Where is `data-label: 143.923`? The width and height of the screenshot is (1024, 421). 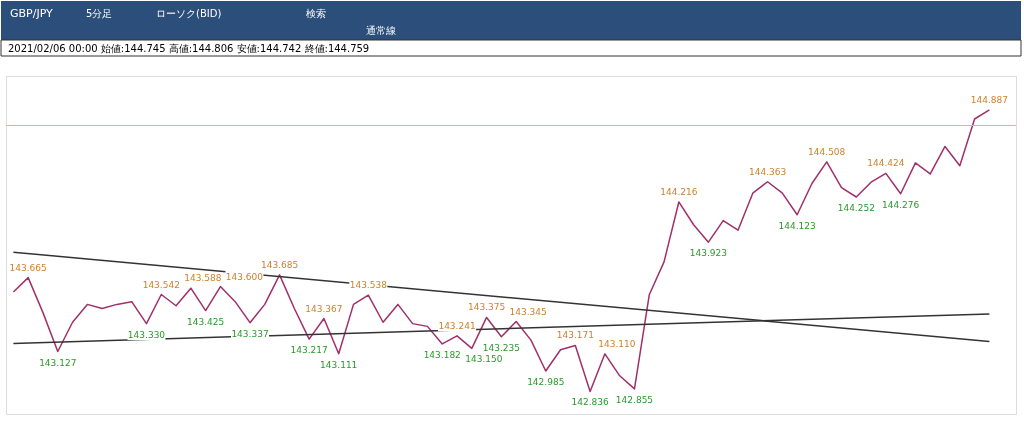 data-label: 143.923 is located at coordinates (708, 253).